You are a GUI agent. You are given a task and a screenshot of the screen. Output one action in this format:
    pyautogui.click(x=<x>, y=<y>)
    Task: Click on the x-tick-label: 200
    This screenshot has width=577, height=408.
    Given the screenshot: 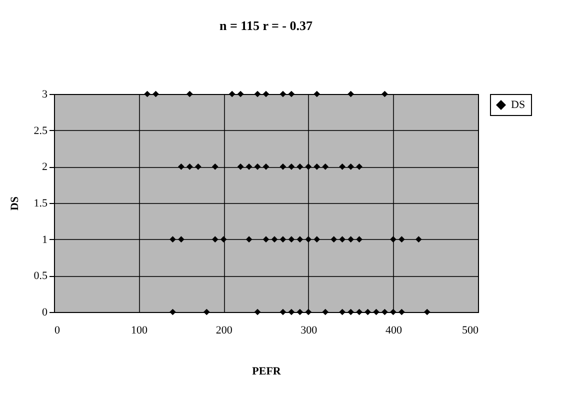 What is the action you would take?
    pyautogui.click(x=224, y=330)
    